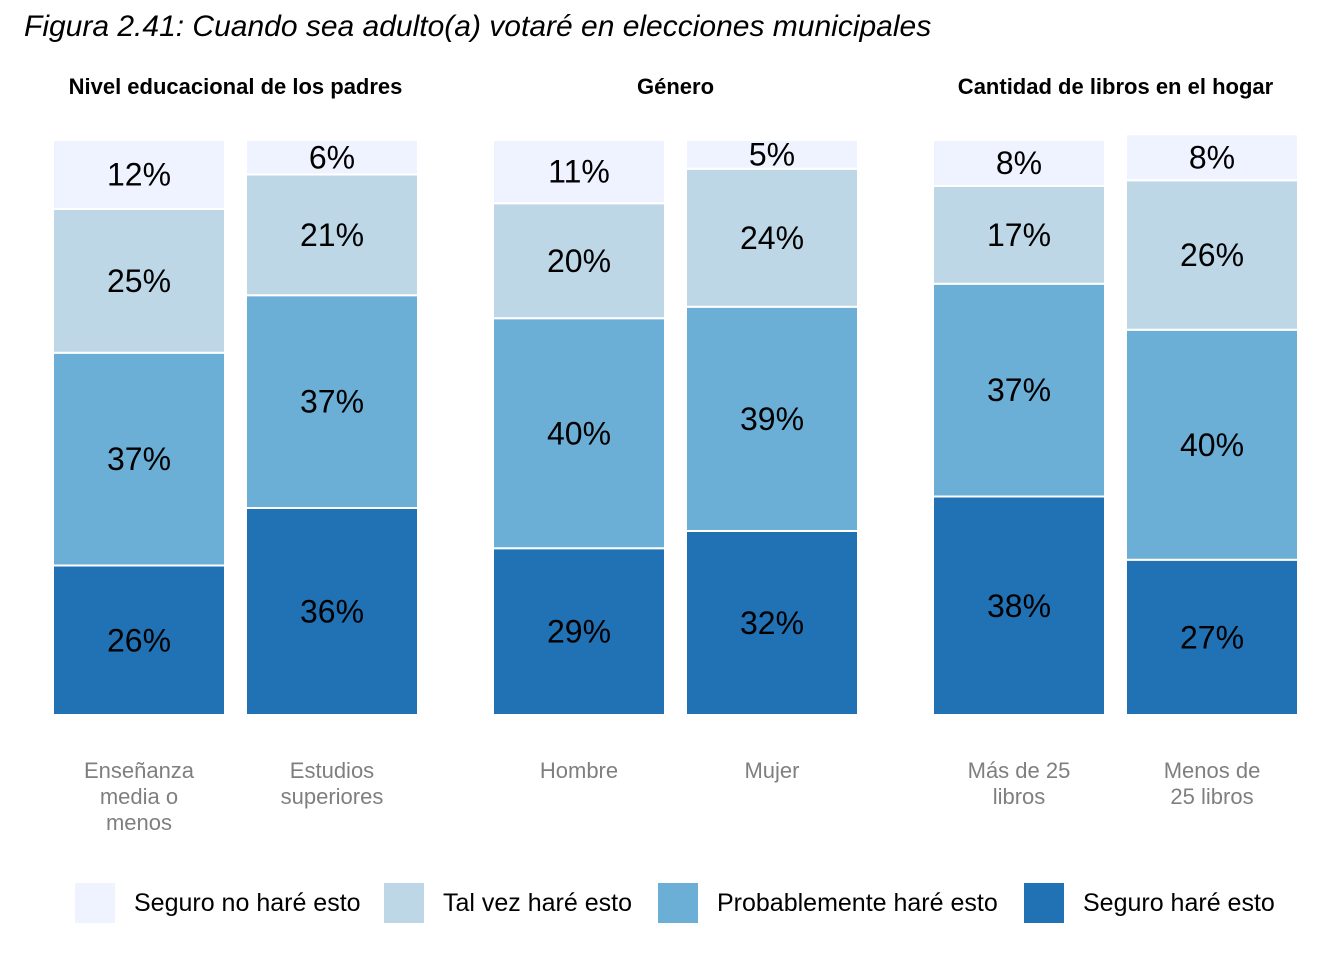 Image resolution: width=1344 pixels, height=960 pixels. Describe the element at coordinates (1019, 783) in the screenshot. I see `category-label-mas-de-25-libros: Más de 25 libros` at that location.